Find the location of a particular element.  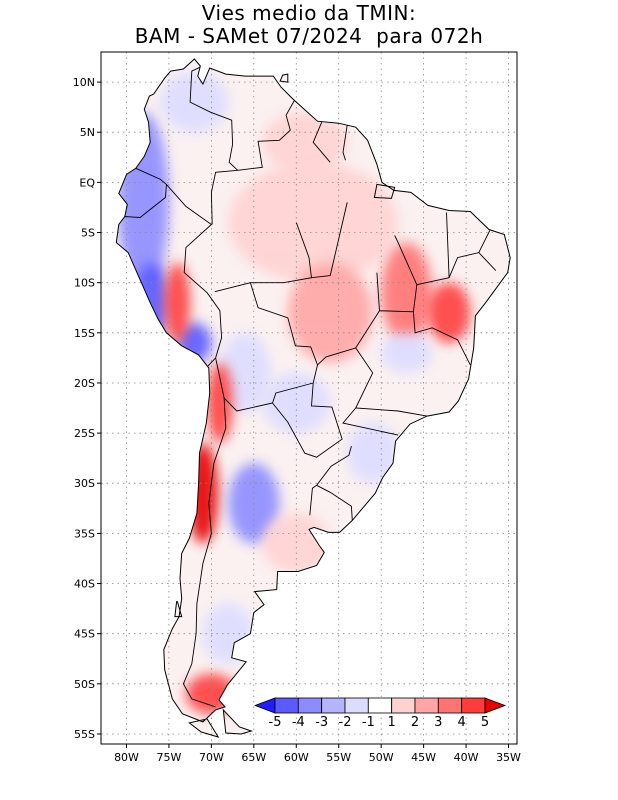

lat-tick-label: 30S is located at coordinates (84, 483).